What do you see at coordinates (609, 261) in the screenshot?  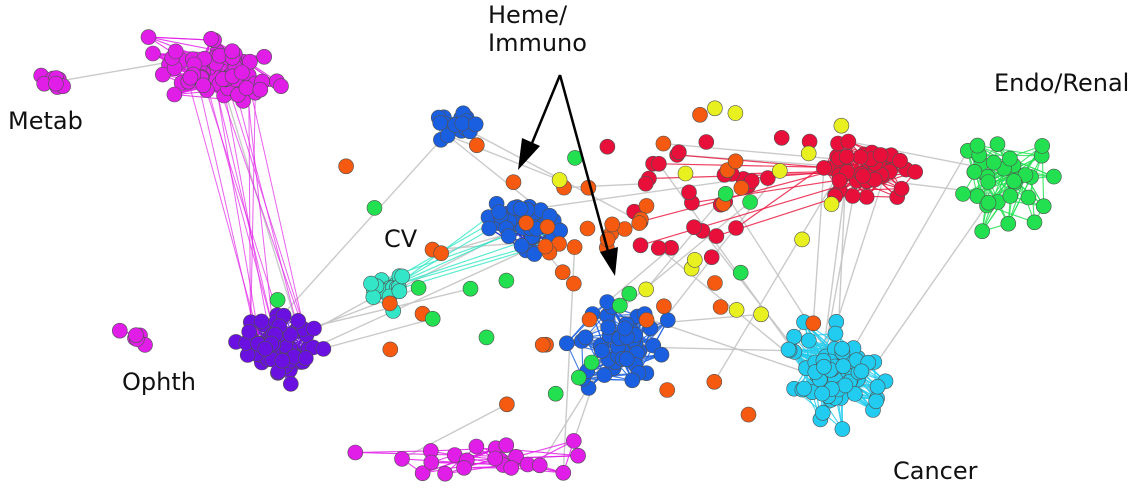 I see `arrow-right-head` at bounding box center [609, 261].